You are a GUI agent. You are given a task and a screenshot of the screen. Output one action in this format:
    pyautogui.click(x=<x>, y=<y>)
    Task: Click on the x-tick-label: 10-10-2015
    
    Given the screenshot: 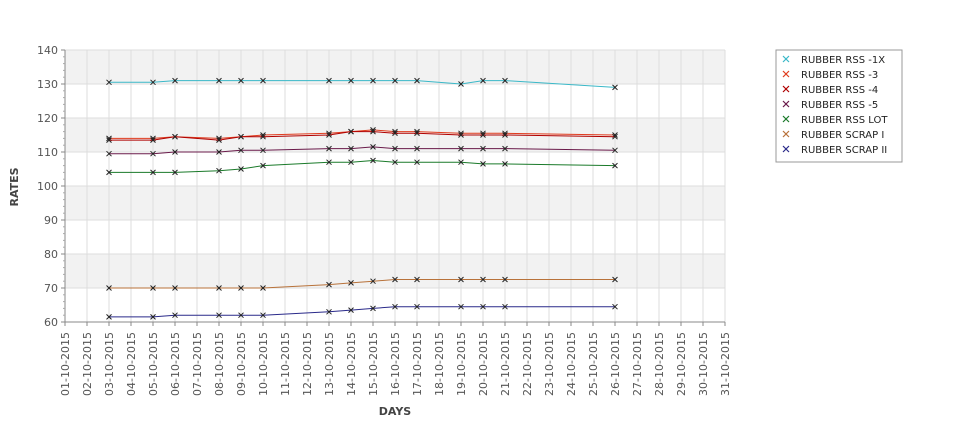 What is the action you would take?
    pyautogui.click(x=263, y=364)
    